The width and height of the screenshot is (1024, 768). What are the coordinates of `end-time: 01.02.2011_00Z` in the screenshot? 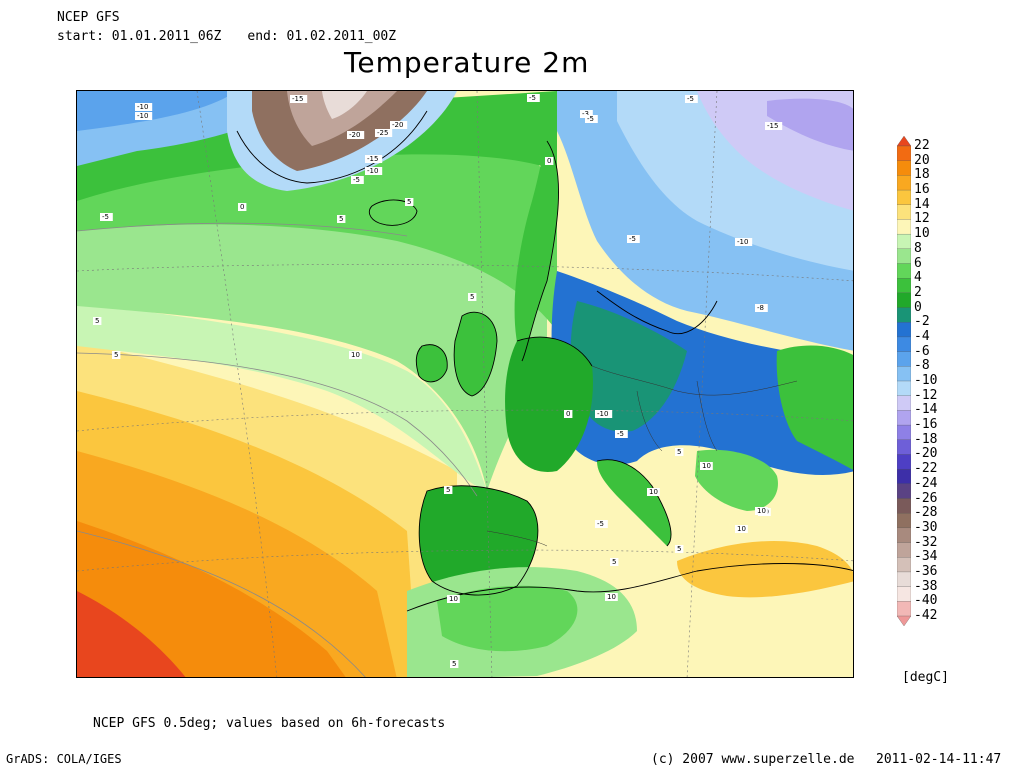 It's located at (341, 36).